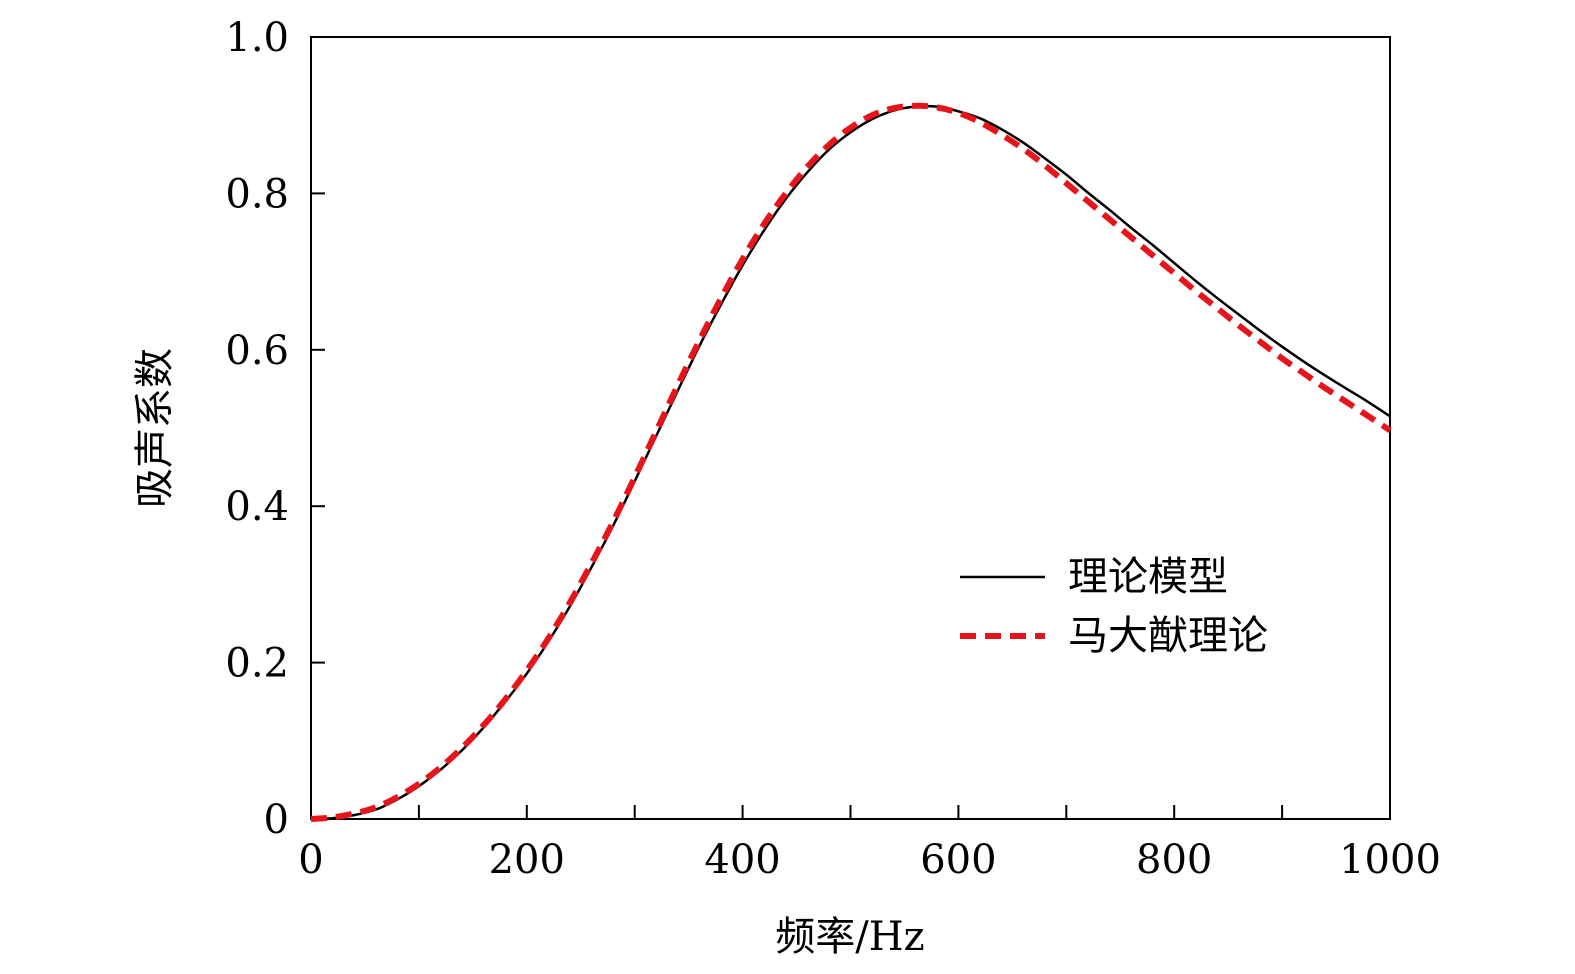  Describe the element at coordinates (257, 507) in the screenshot. I see `y-tick-label: 0.4` at that location.